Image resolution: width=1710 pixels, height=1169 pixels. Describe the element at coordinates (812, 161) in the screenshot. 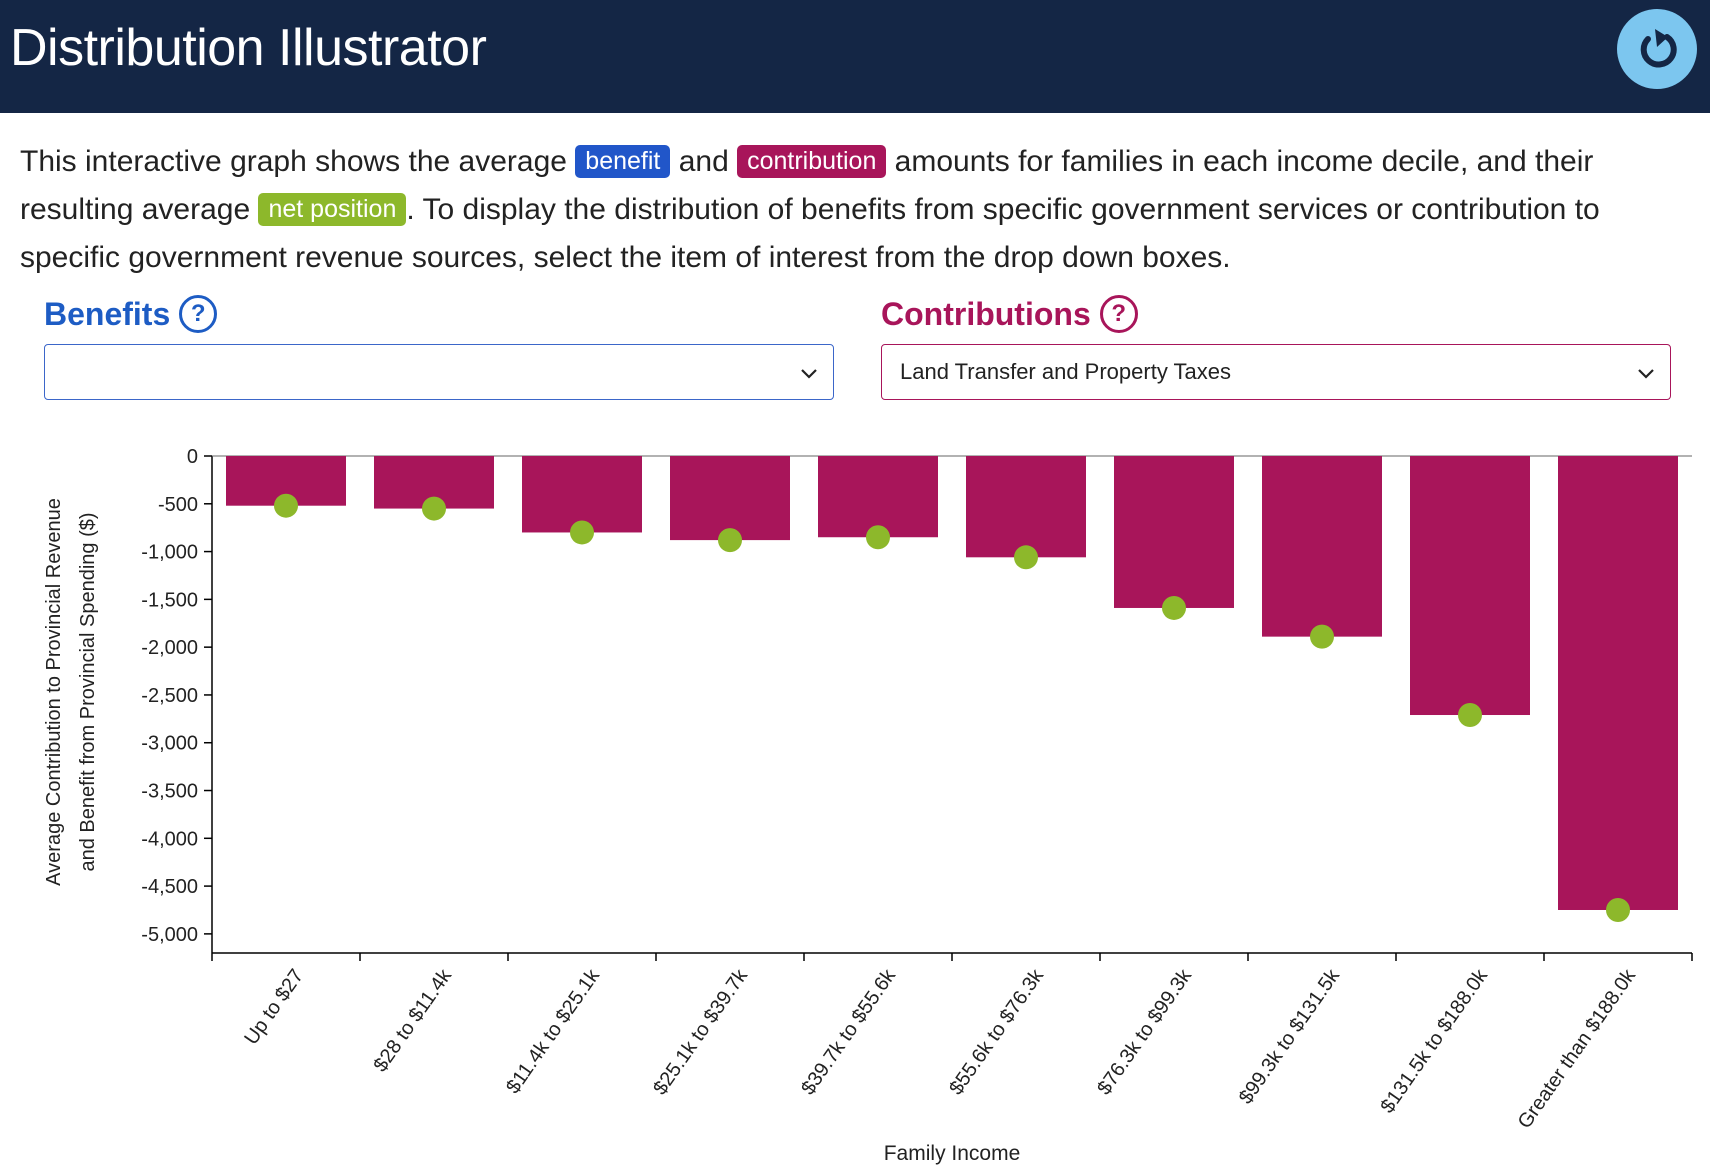

I see `contribution-chip: contribution` at that location.